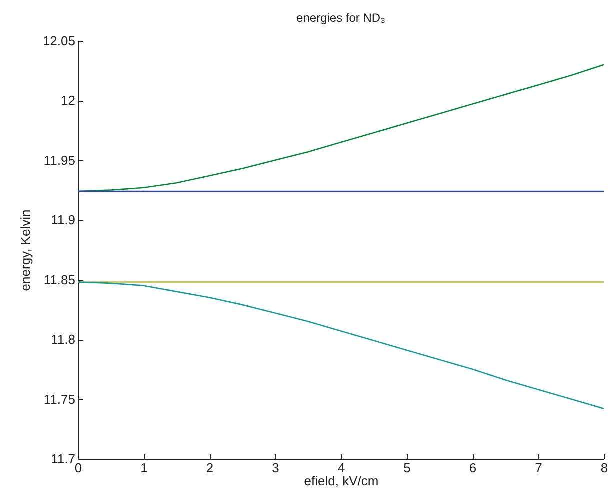 The width and height of the screenshot is (613, 498). I want to click on x-tick-label: 4, so click(342, 468).